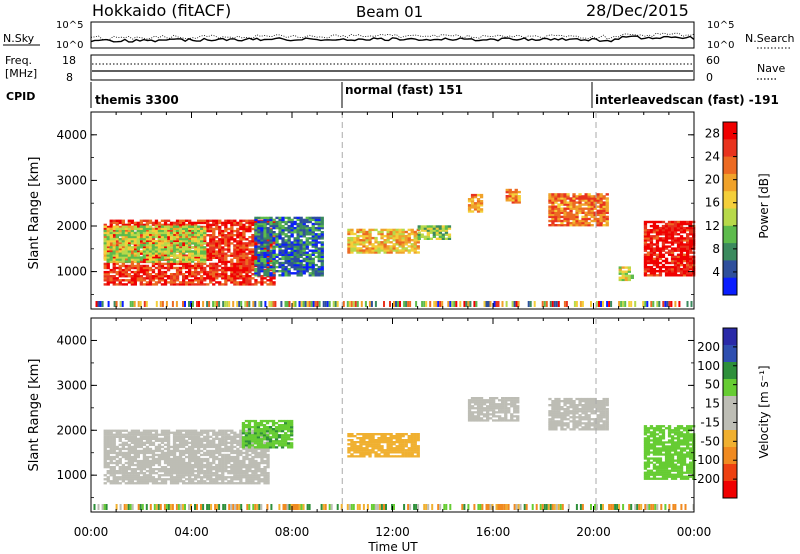 The image size is (800, 554). Describe the element at coordinates (292, 532) in the screenshot. I see `time-tick-label-2: 08:00` at that location.